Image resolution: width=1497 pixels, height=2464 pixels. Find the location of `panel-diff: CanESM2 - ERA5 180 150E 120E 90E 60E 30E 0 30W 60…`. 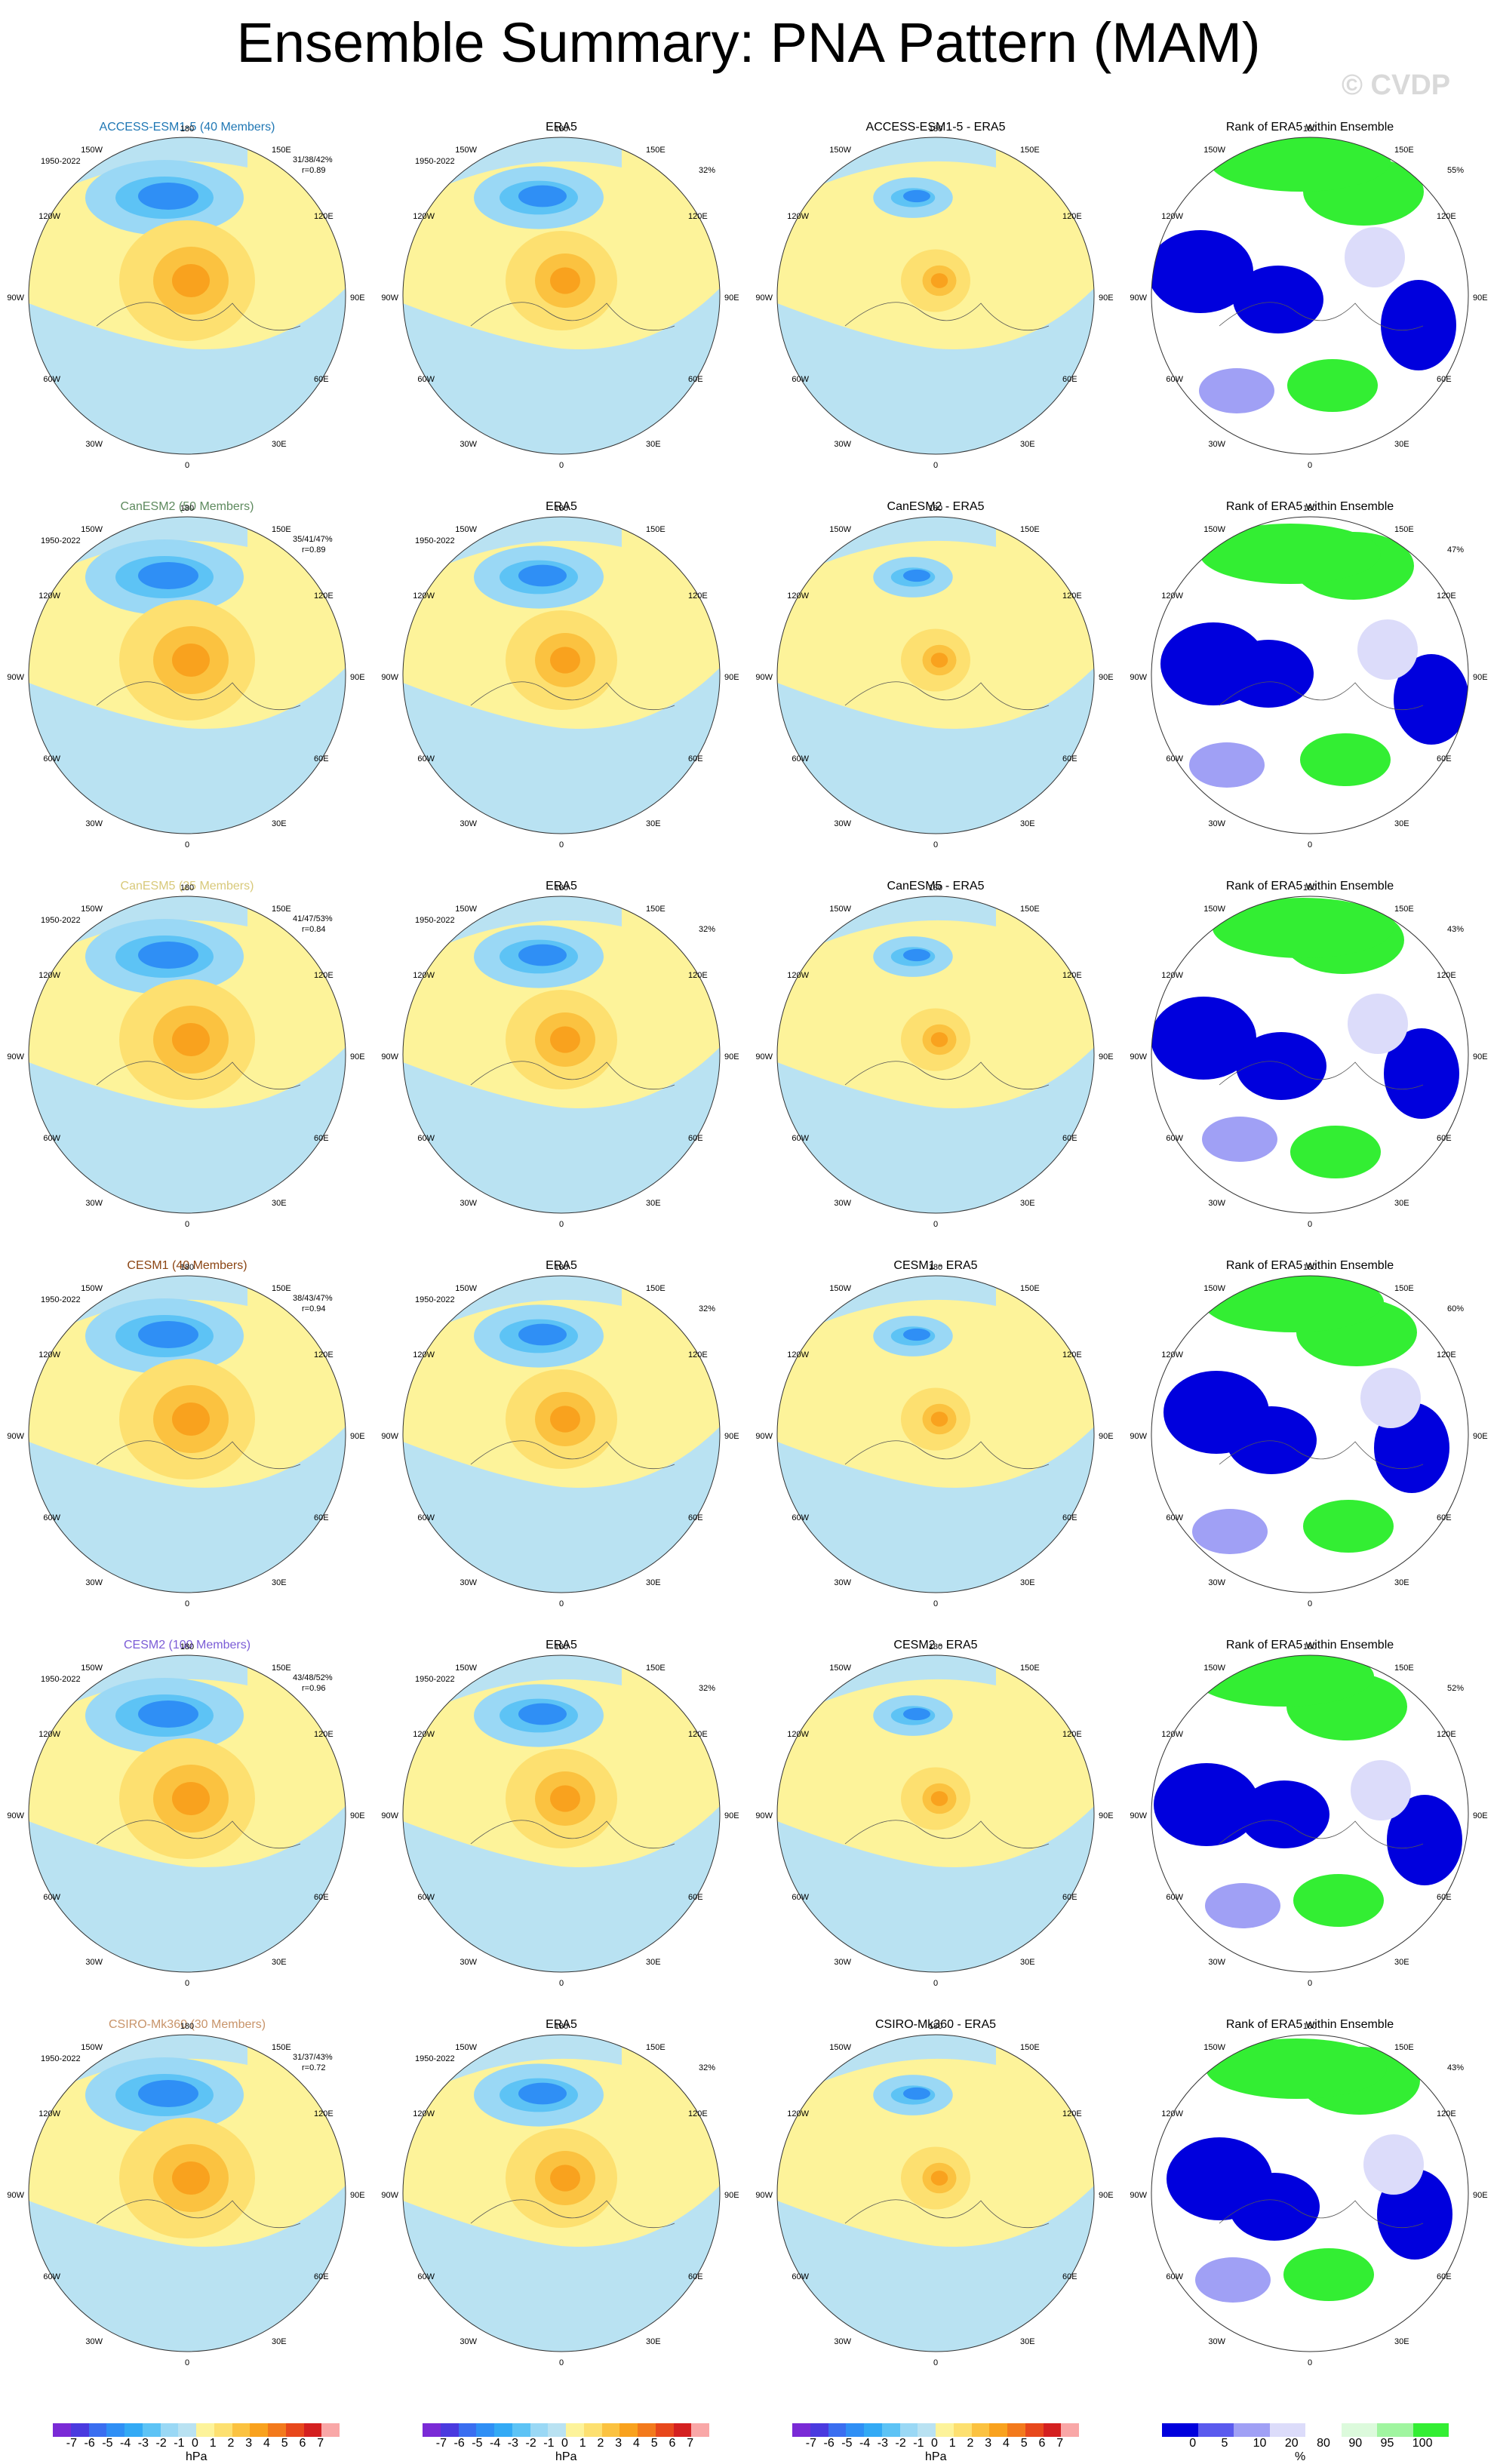

panel-diff: CanESM2 - ERA5 180 150E 120E 90E 60E 30E 0 30W 60… is located at coordinates (935, 690).